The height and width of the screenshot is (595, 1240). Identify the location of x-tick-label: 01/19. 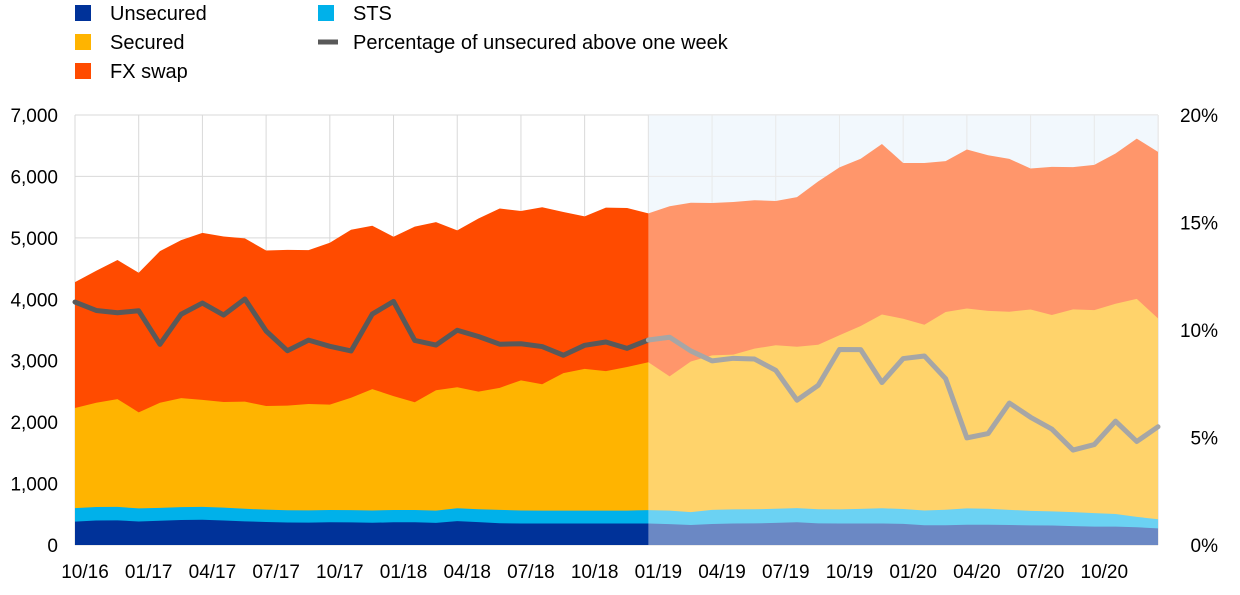
(659, 572).